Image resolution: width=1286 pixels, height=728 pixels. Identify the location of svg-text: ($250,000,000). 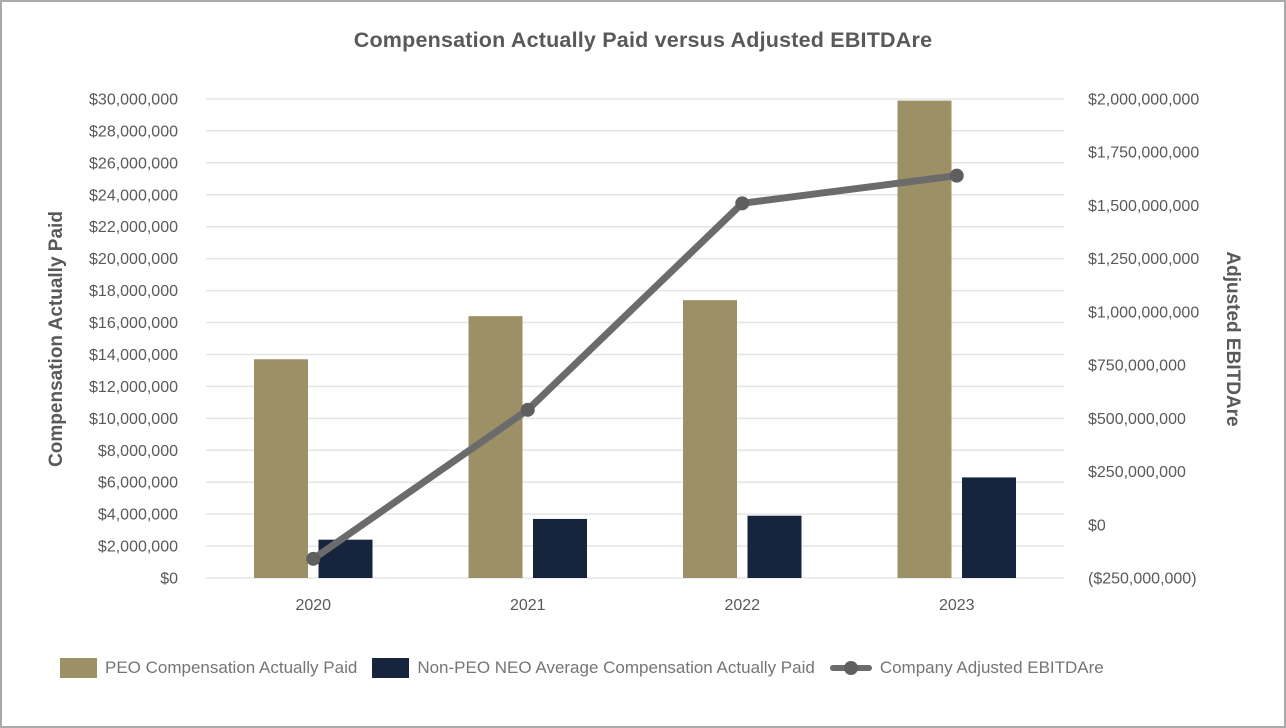
(1142, 579).